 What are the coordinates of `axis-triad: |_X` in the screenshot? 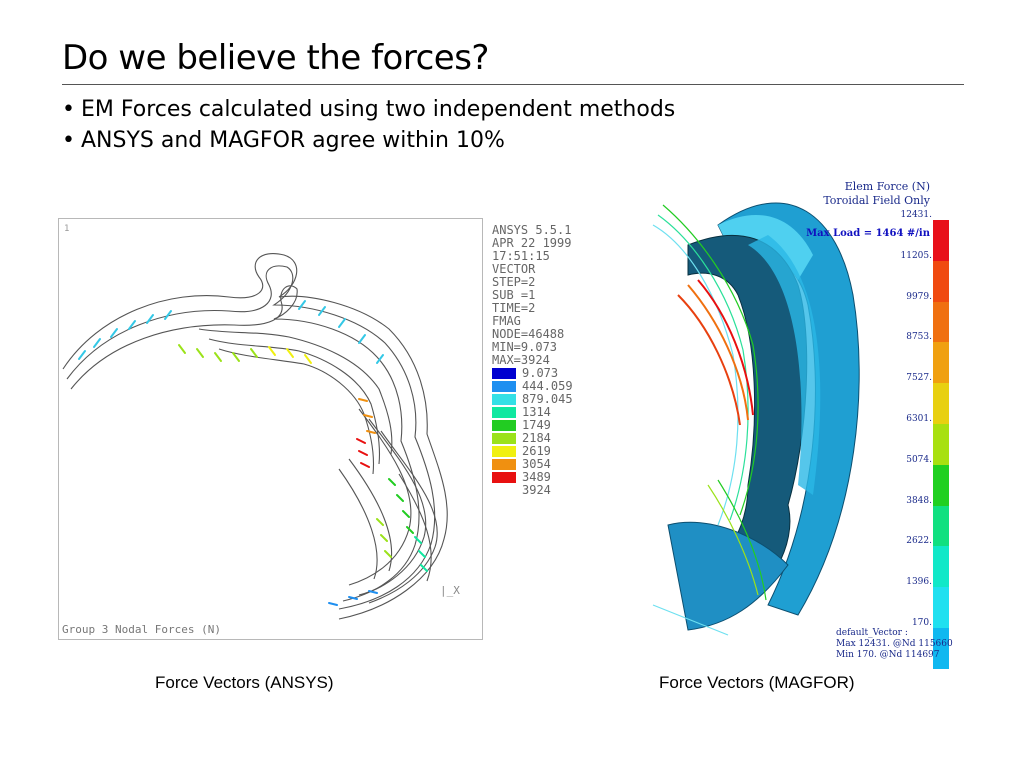 It's located at (450, 590).